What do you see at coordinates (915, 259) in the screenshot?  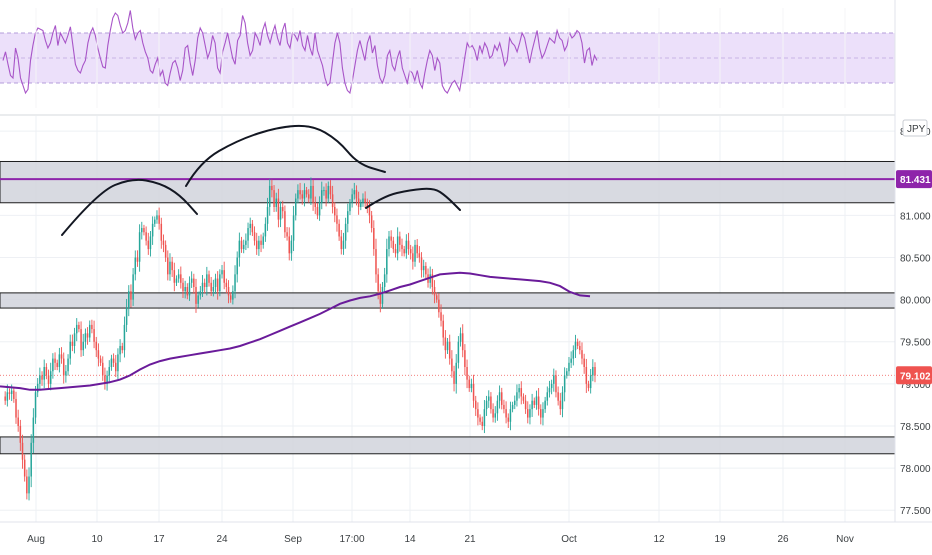 I see `price-tick-label: 80.500` at bounding box center [915, 259].